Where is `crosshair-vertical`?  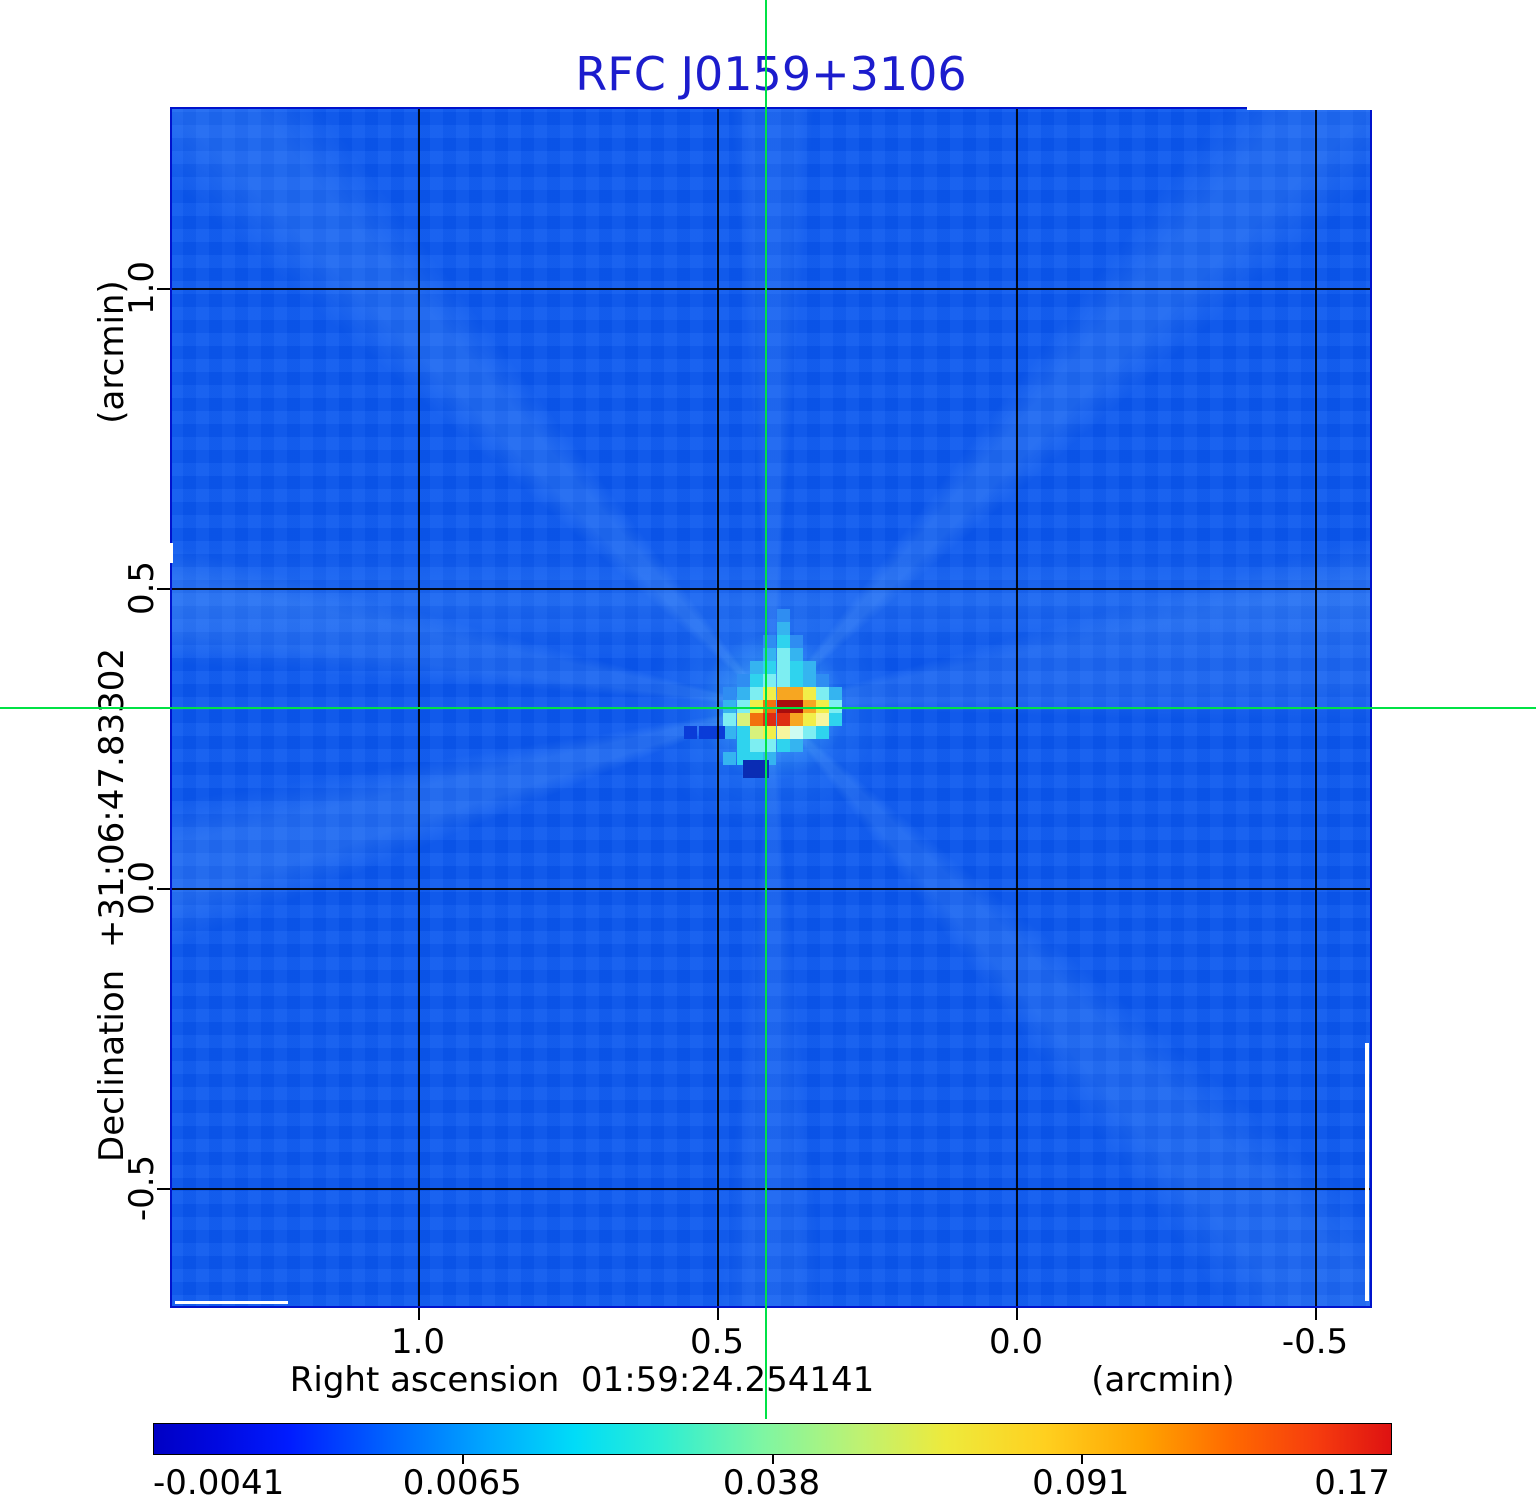 crosshair-vertical is located at coordinates (766, 709).